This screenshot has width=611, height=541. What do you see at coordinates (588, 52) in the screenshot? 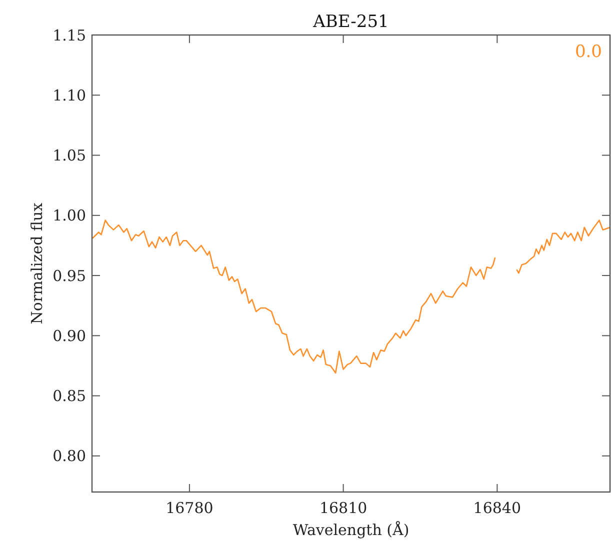
I see `annotation: 0.0` at bounding box center [588, 52].